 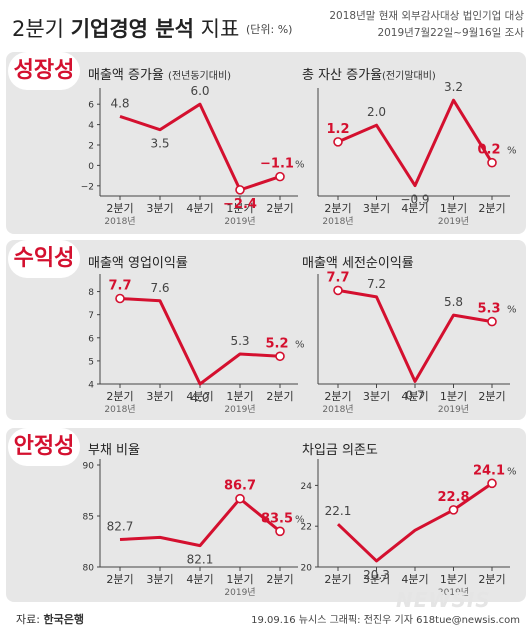 What do you see at coordinates (415, 143) in the screenshot?
I see `chart1-series-line` at bounding box center [415, 143].